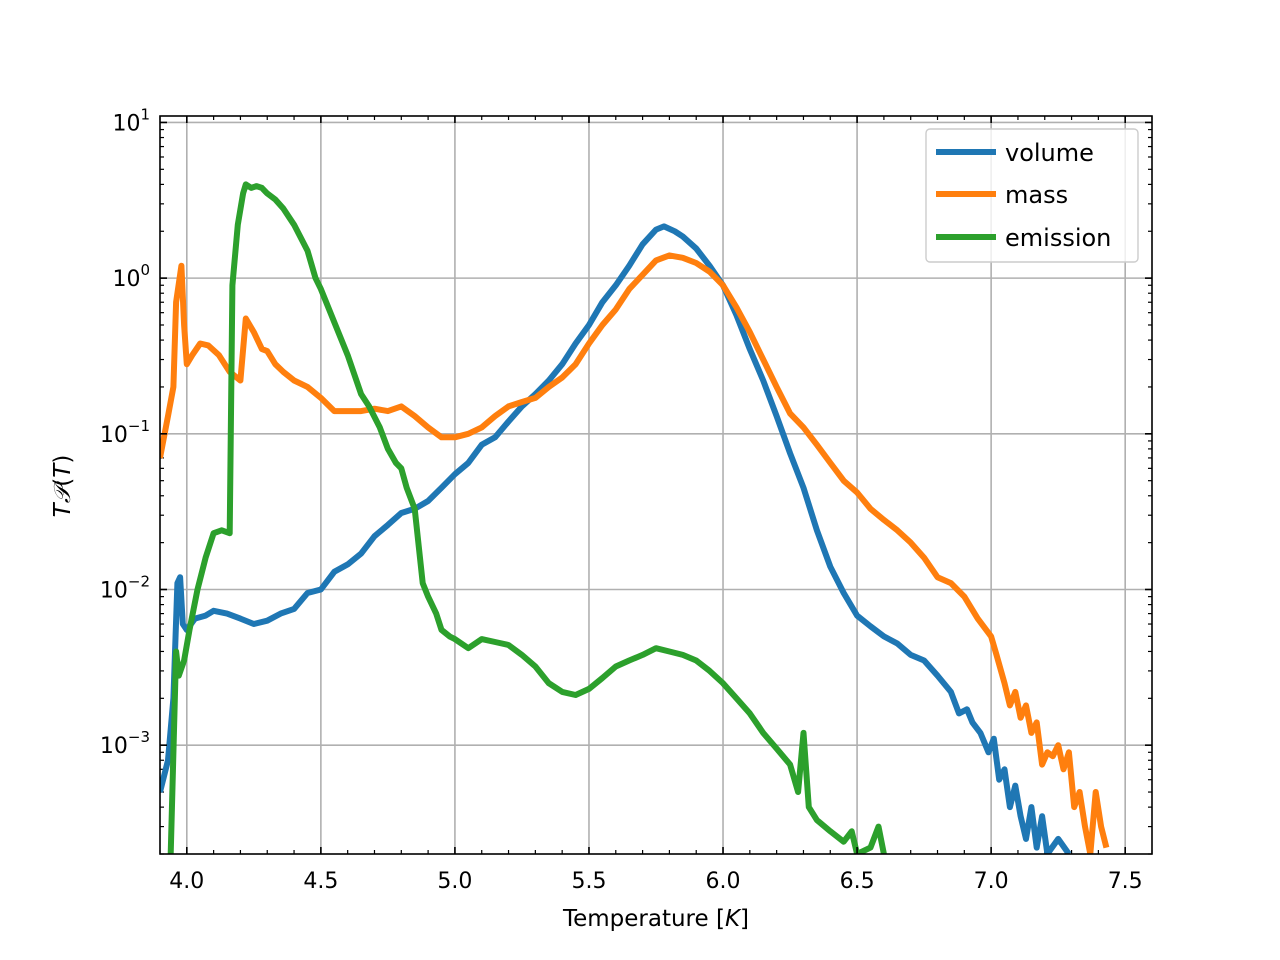 The image size is (1280, 960). I want to click on legend: volume mass emission, so click(1032, 195).